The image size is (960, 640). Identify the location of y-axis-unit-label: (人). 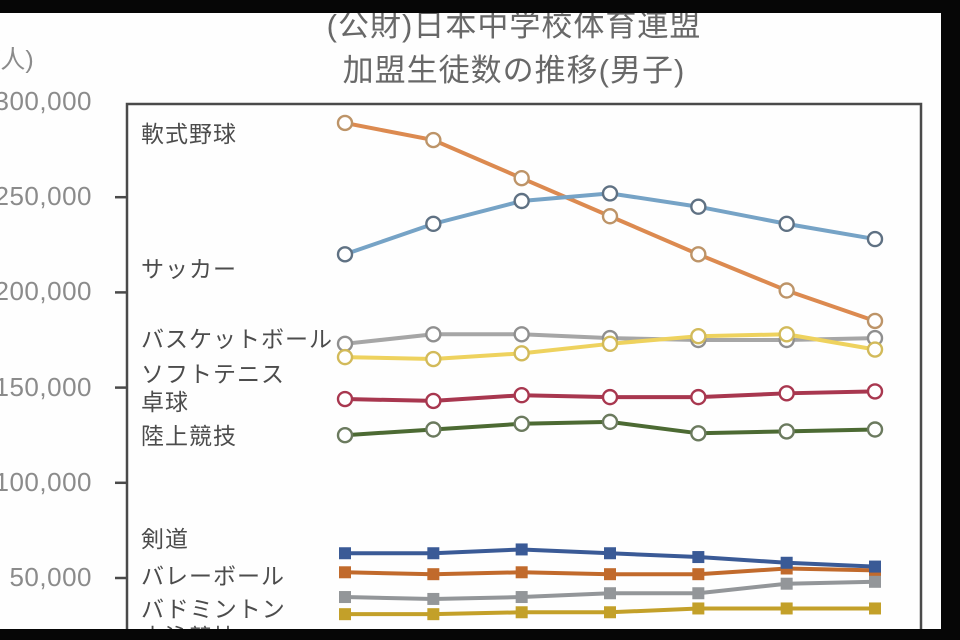
(17, 60).